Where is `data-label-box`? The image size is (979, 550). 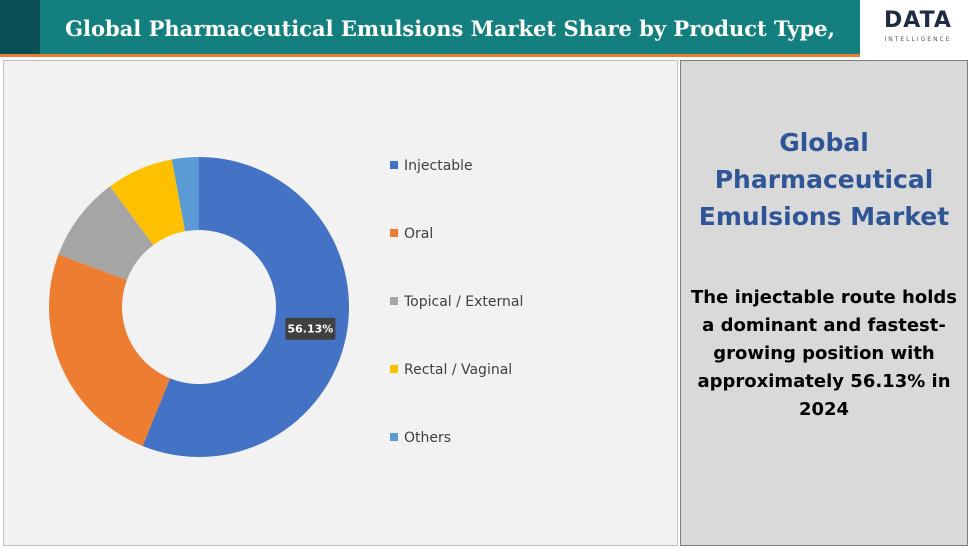
data-label-box is located at coordinates (310, 328).